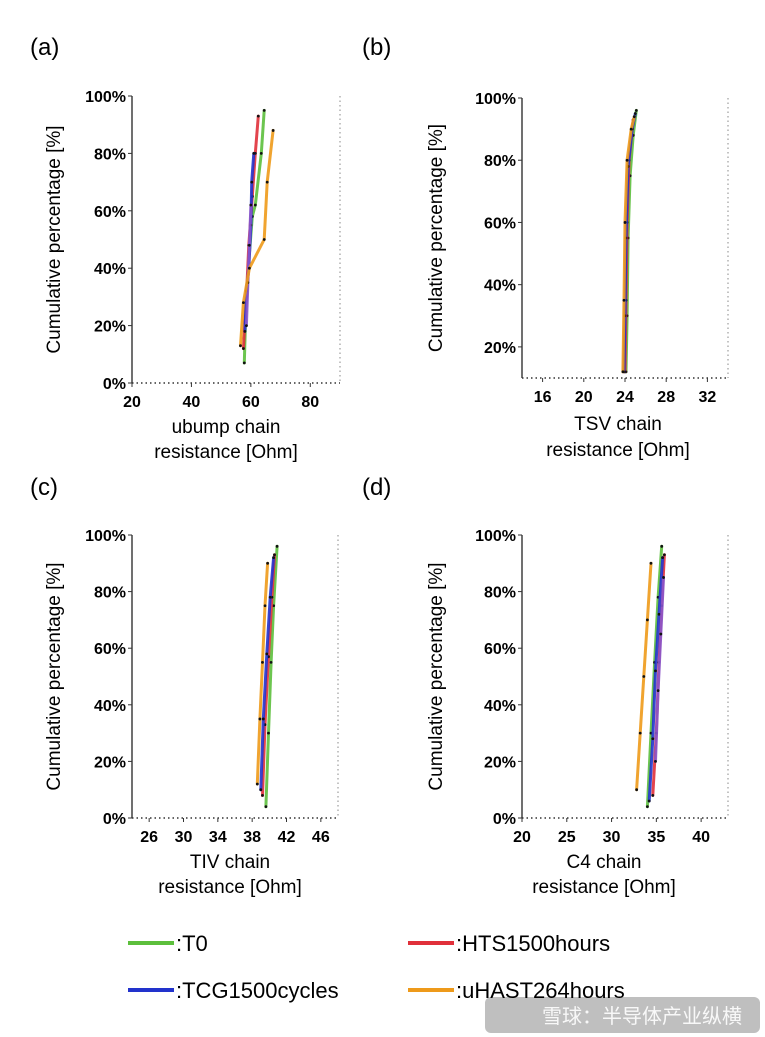 The image size is (765, 1037). Describe the element at coordinates (540, 990) in the screenshot. I see `legend-label: :uHAST264hours` at that location.